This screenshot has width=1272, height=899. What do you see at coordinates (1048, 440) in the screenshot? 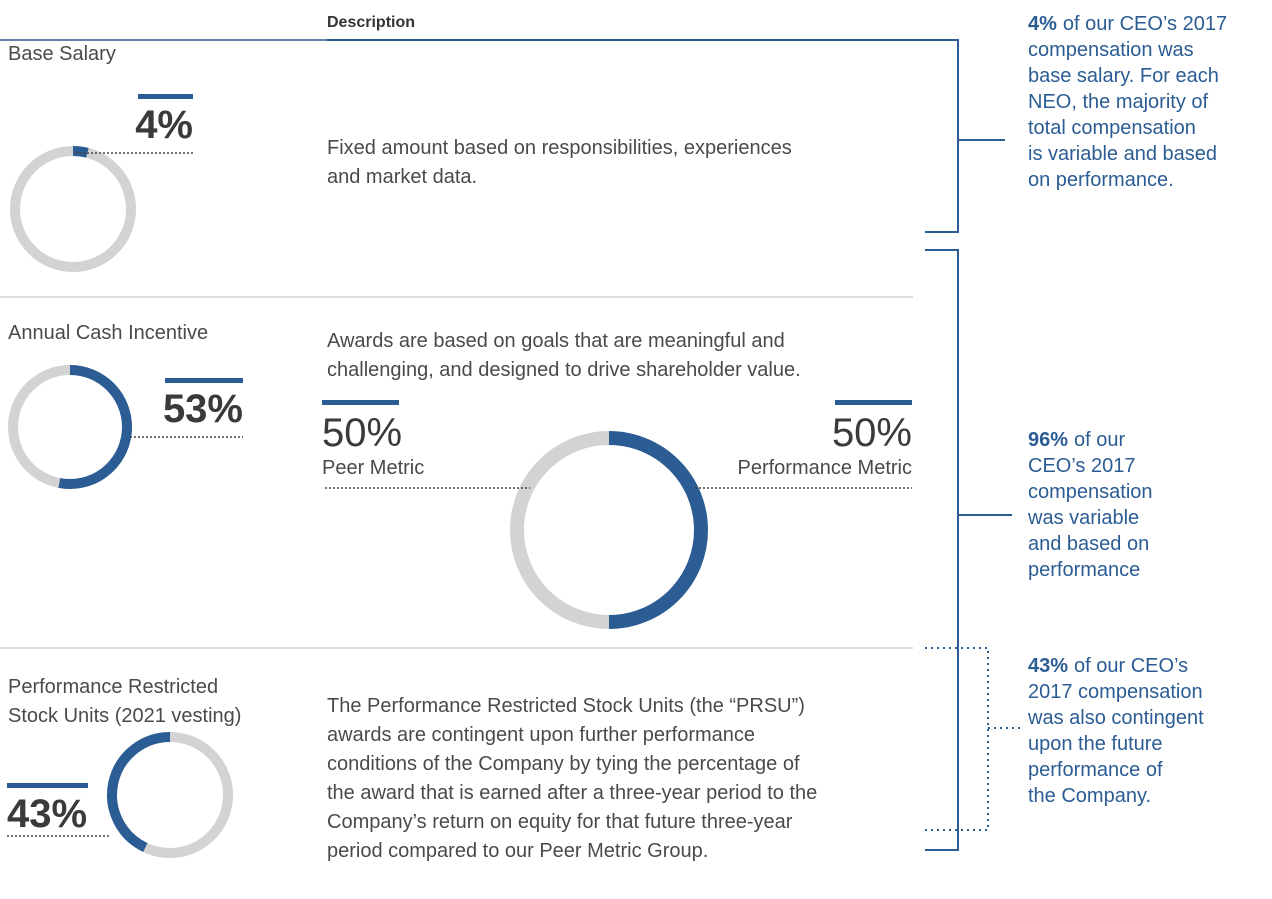
I see `note-highlight: 96%` at bounding box center [1048, 440].